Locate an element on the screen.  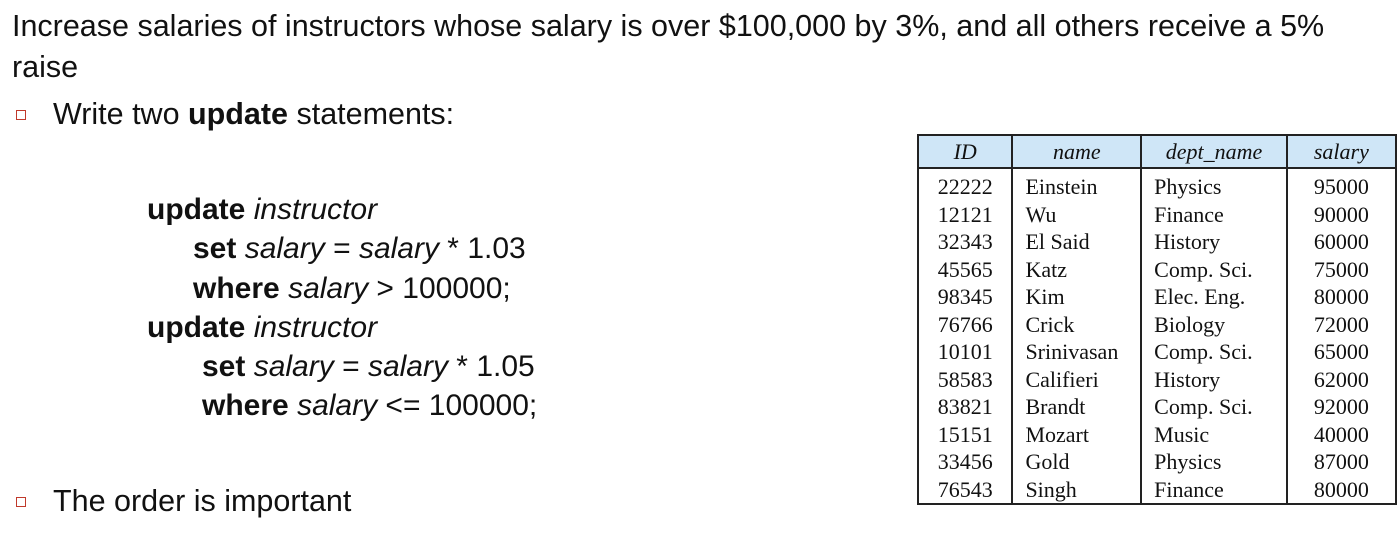
table-row: 98345 Kim Elec. Eng. 80000 is located at coordinates (1157, 297).